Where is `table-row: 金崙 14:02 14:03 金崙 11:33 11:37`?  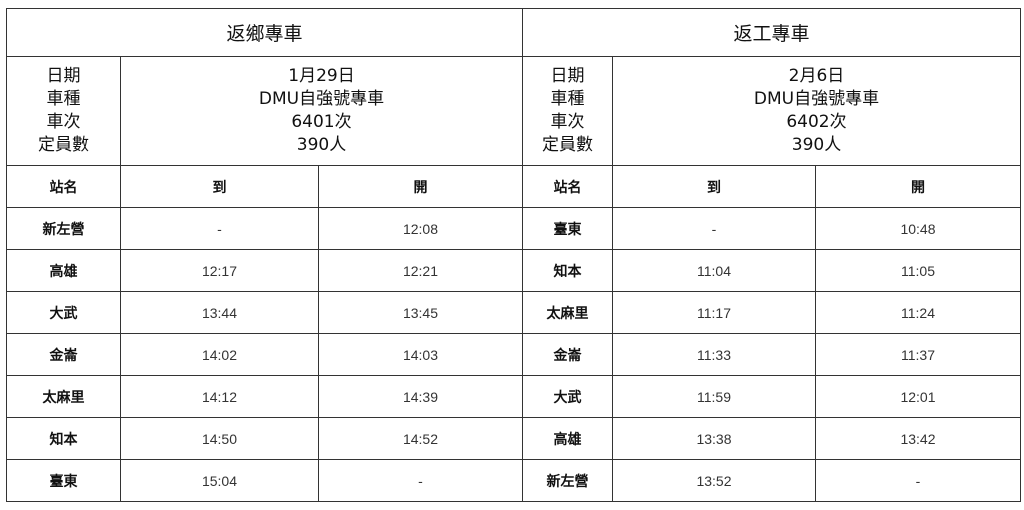
table-row: 金崙 14:02 14:03 金崙 11:33 11:37 is located at coordinates (513, 354).